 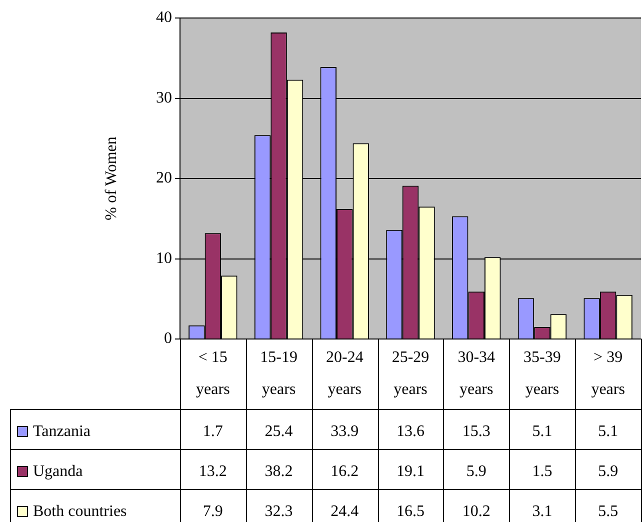 I want to click on x-tick-label: 35-39 years, so click(x=542, y=373).